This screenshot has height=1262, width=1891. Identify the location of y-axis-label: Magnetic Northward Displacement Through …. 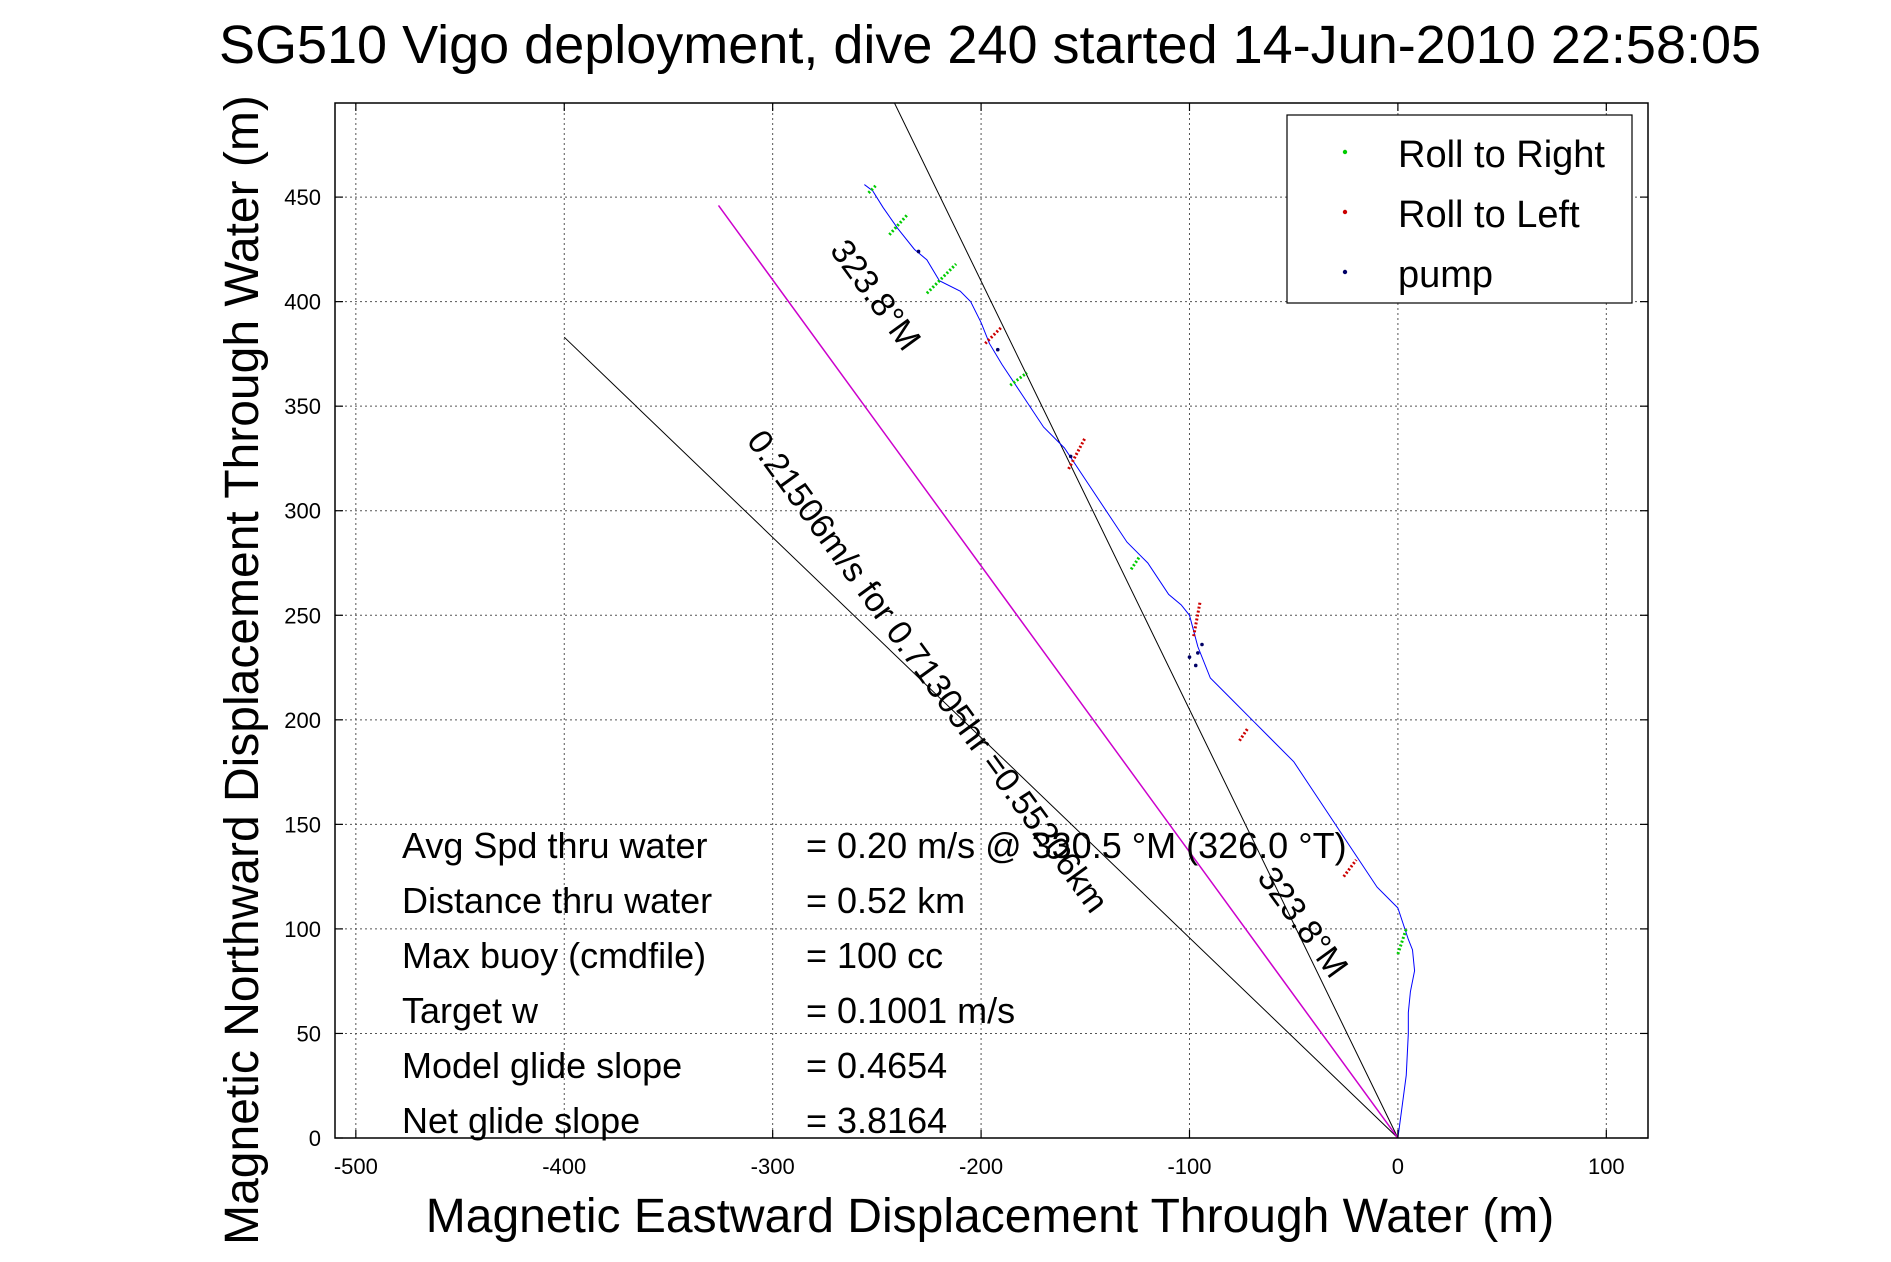
(242, 670).